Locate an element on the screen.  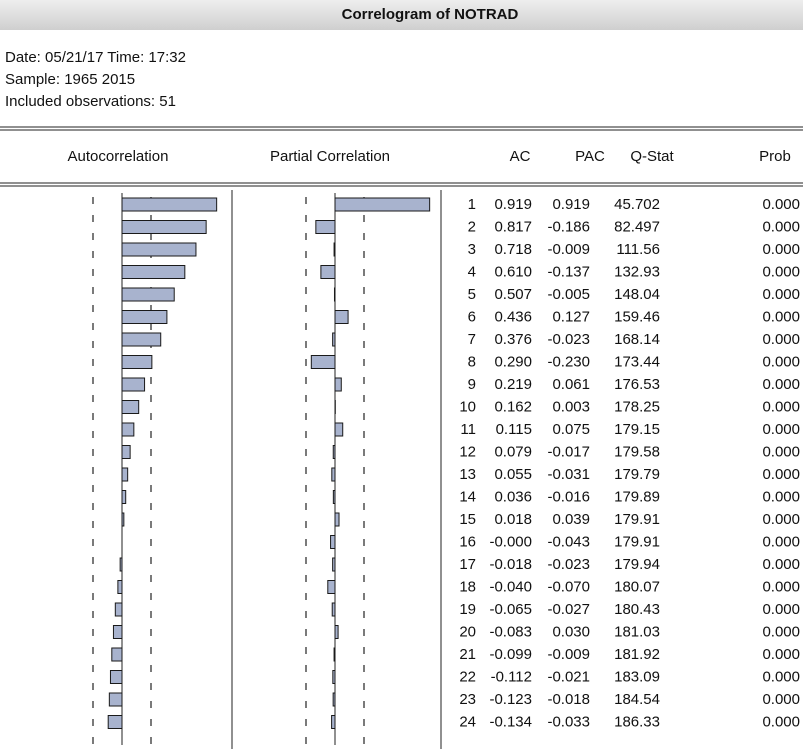
cell: 0.003 is located at coordinates (571, 406).